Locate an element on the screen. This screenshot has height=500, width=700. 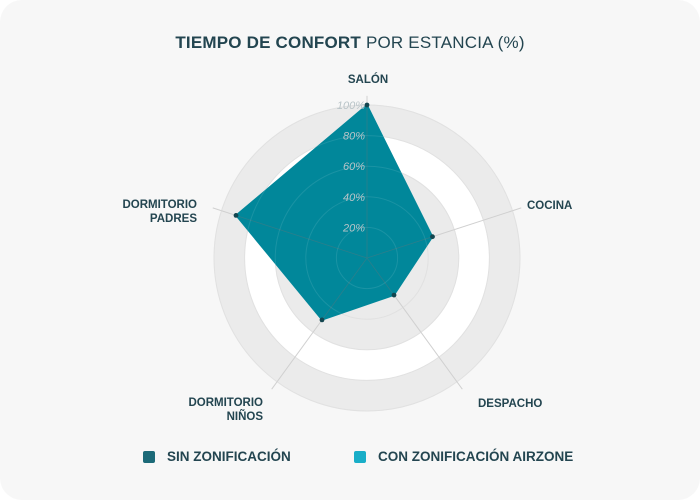
legend-item-con-zonificacion-airzone: CON ZONIFICACIÓN AIRZONE is located at coordinates (463, 456).